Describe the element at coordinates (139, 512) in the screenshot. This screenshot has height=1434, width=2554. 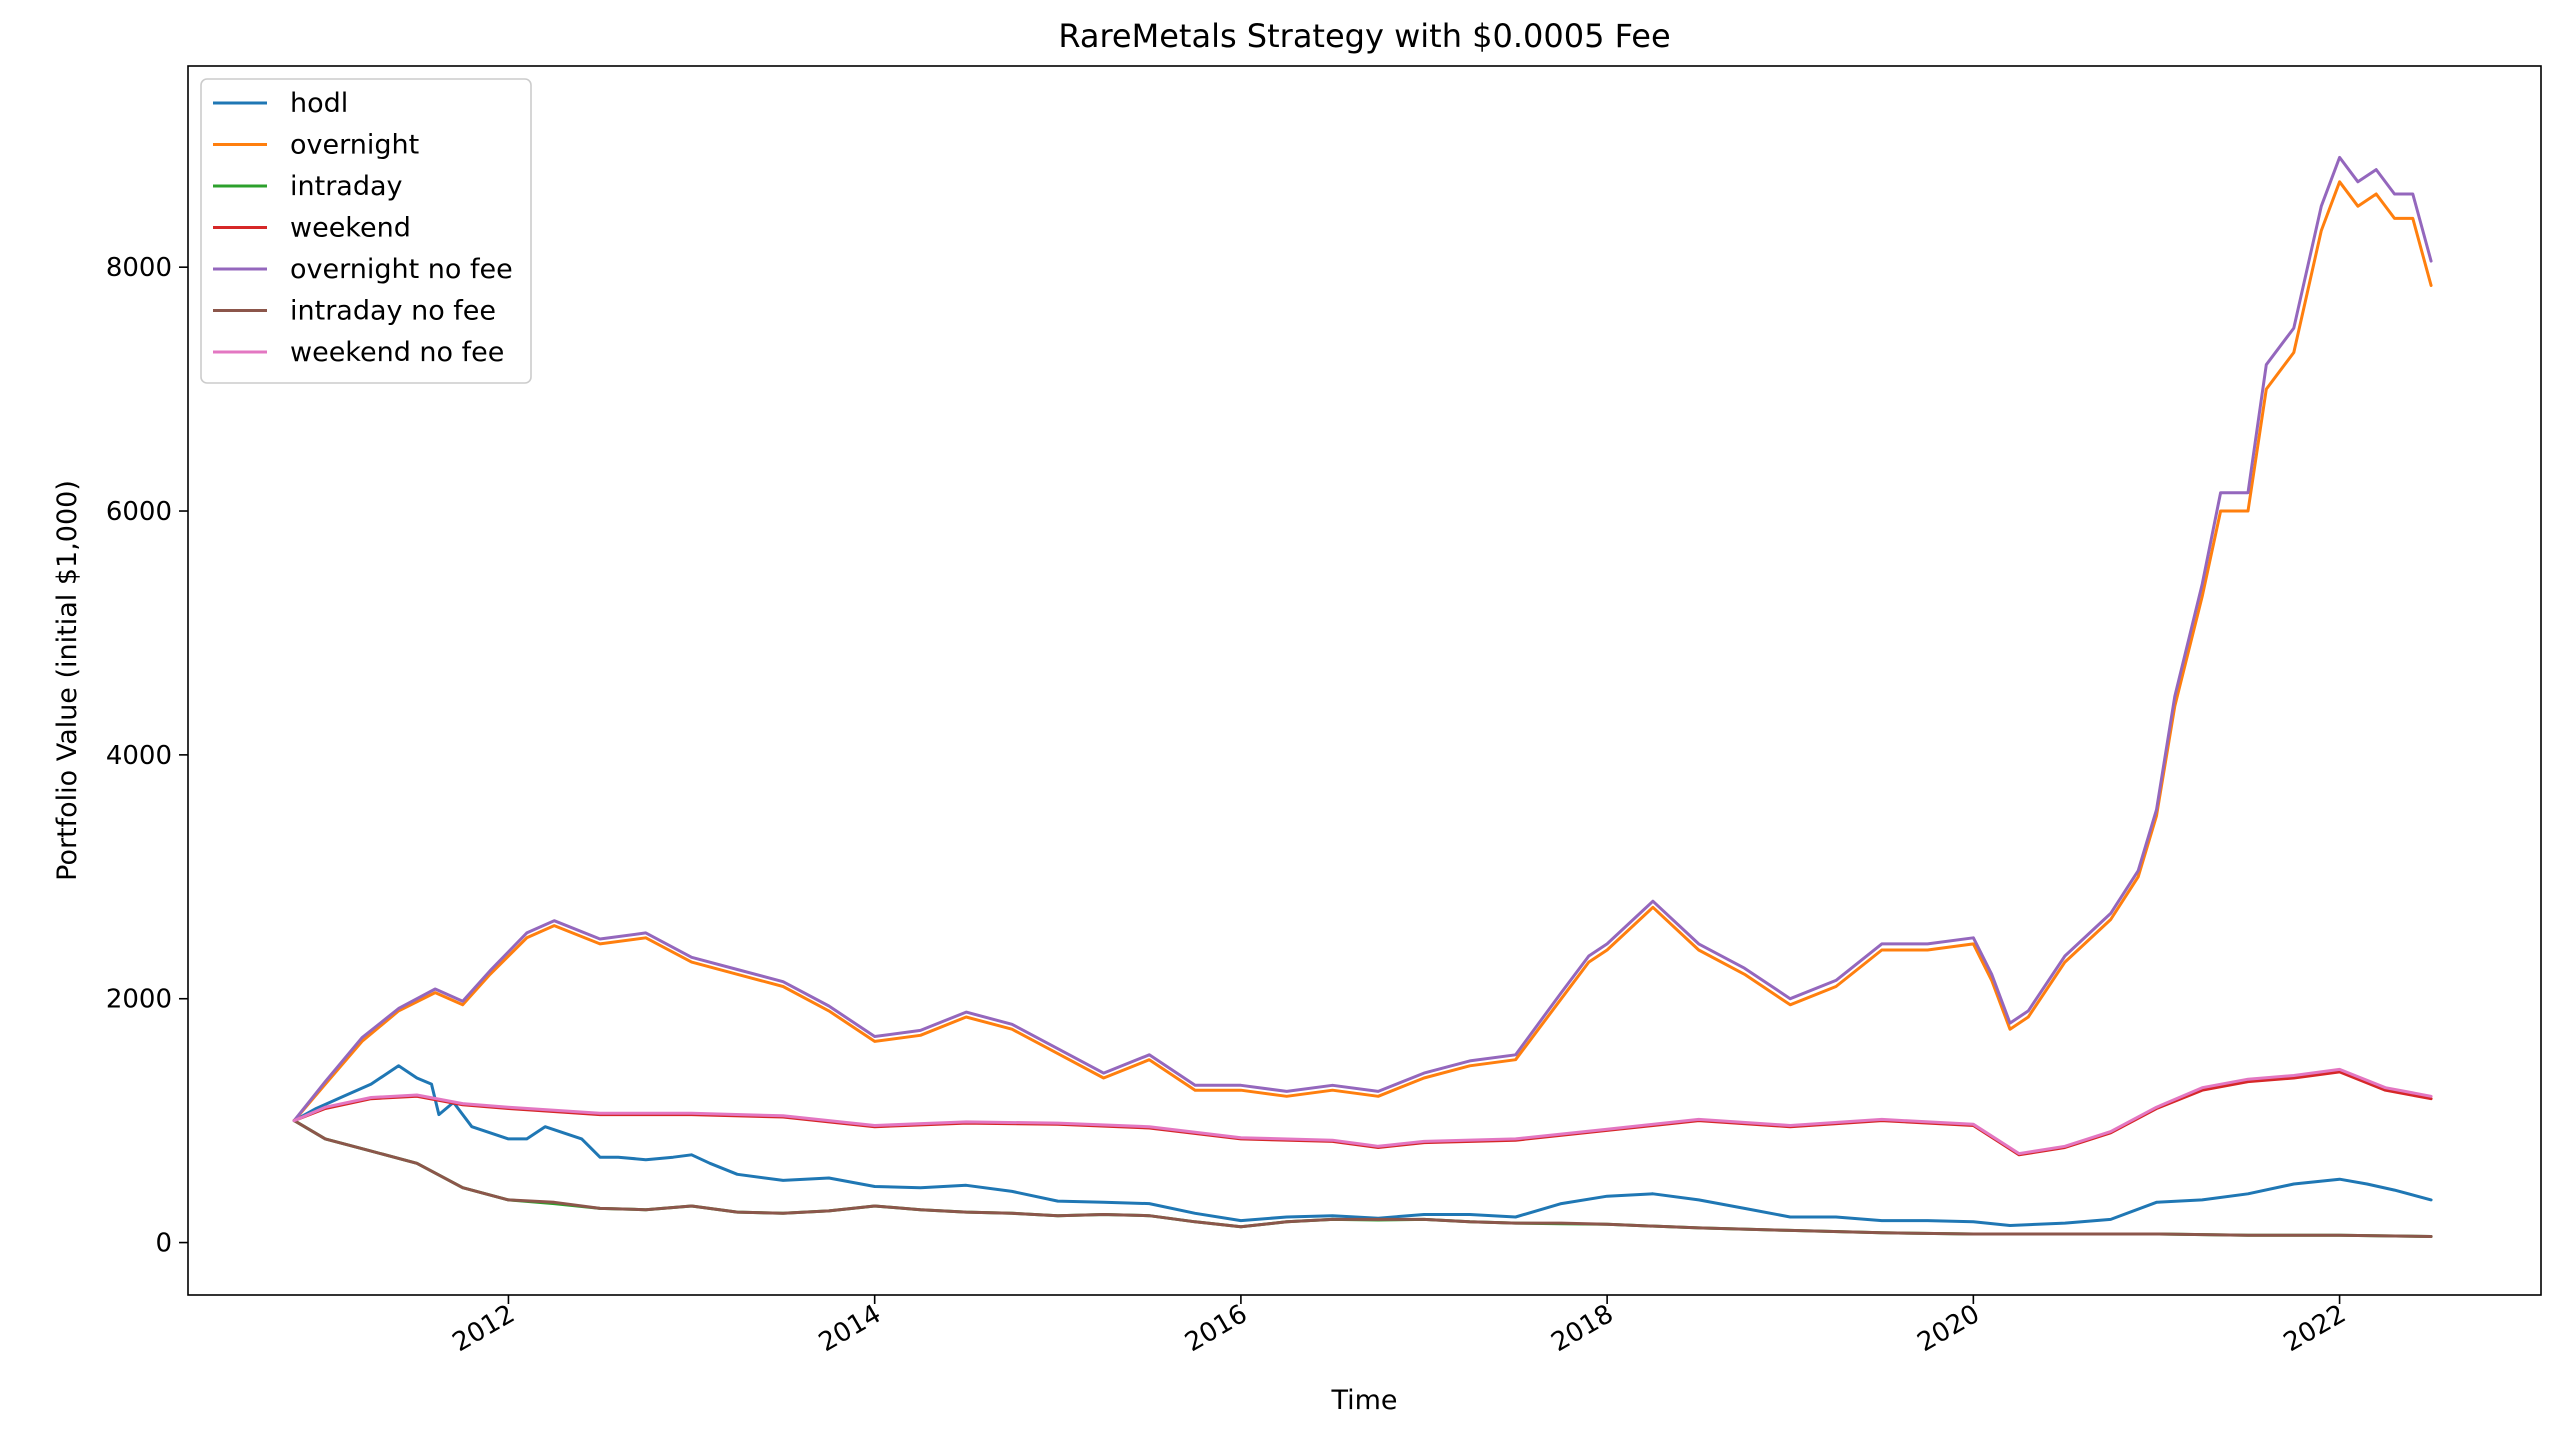
I see `y-tick-label: 6000` at that location.